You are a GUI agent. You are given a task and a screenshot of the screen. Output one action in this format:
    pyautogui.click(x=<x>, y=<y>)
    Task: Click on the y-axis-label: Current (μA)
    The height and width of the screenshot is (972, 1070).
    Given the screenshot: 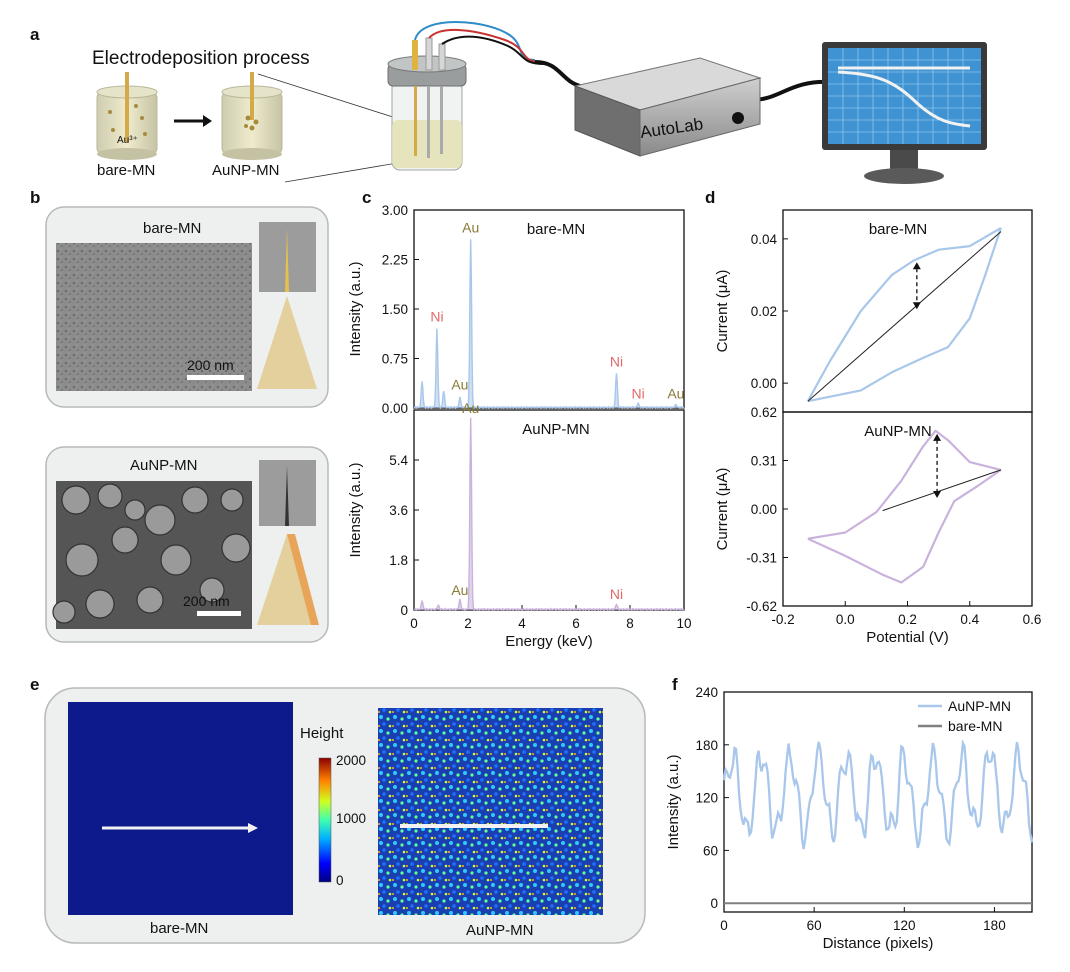 What is the action you would take?
    pyautogui.click(x=722, y=509)
    